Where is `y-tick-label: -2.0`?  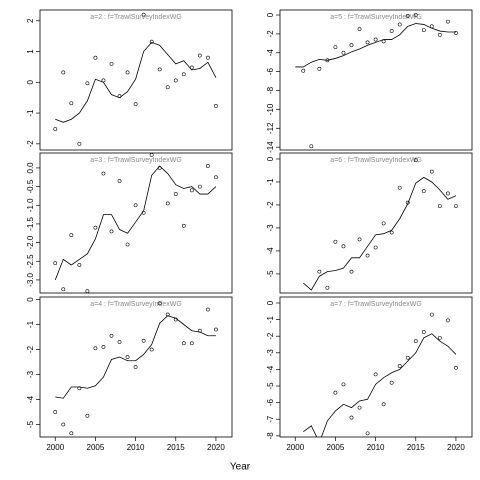
y-tick-label: -2.0 is located at coordinates (30, 242).